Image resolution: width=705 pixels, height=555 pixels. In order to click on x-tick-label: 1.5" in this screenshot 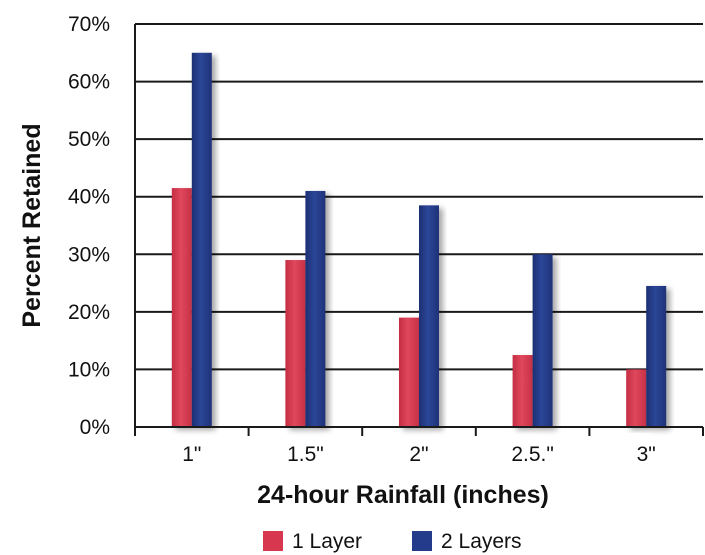, I will do `click(305, 454)`.